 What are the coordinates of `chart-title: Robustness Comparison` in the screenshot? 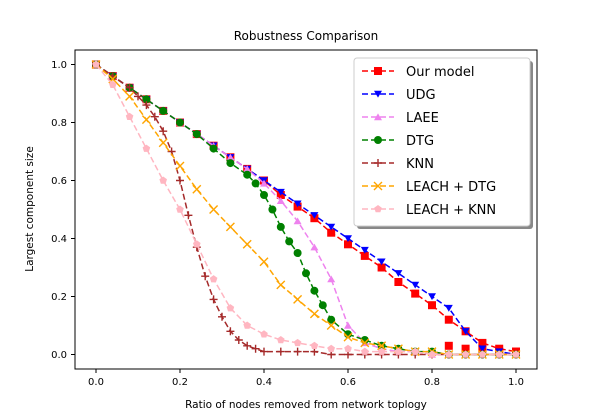 It's located at (306, 36).